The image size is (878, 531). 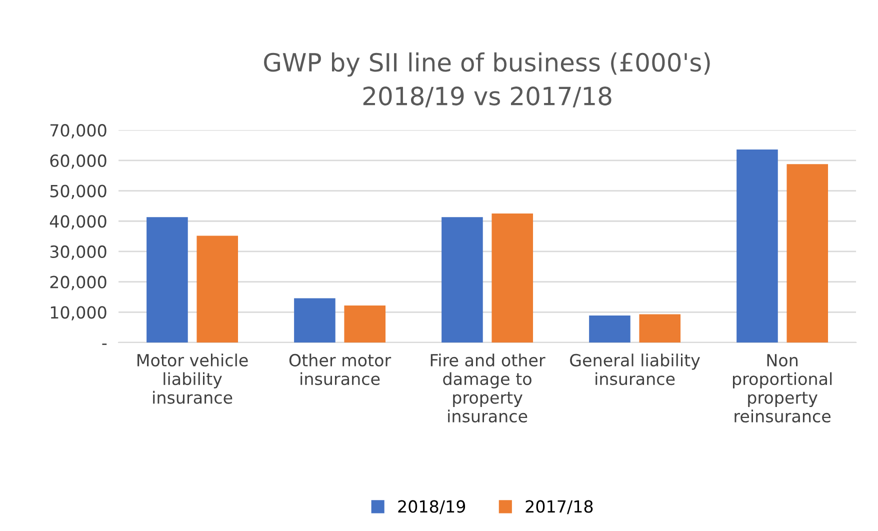 What do you see at coordinates (104, 344) in the screenshot?
I see `y-tick-label: -` at bounding box center [104, 344].